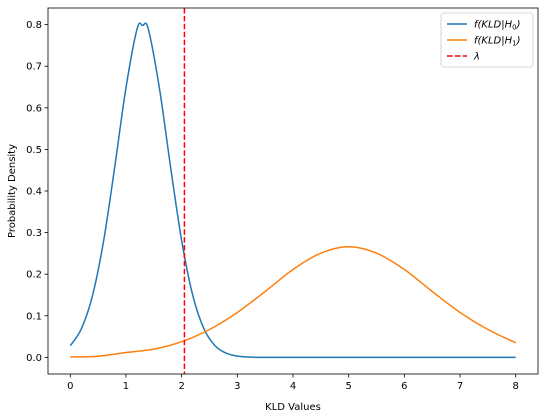  Describe the element at coordinates (348, 386) in the screenshot. I see `x-tick-label: 5` at that location.